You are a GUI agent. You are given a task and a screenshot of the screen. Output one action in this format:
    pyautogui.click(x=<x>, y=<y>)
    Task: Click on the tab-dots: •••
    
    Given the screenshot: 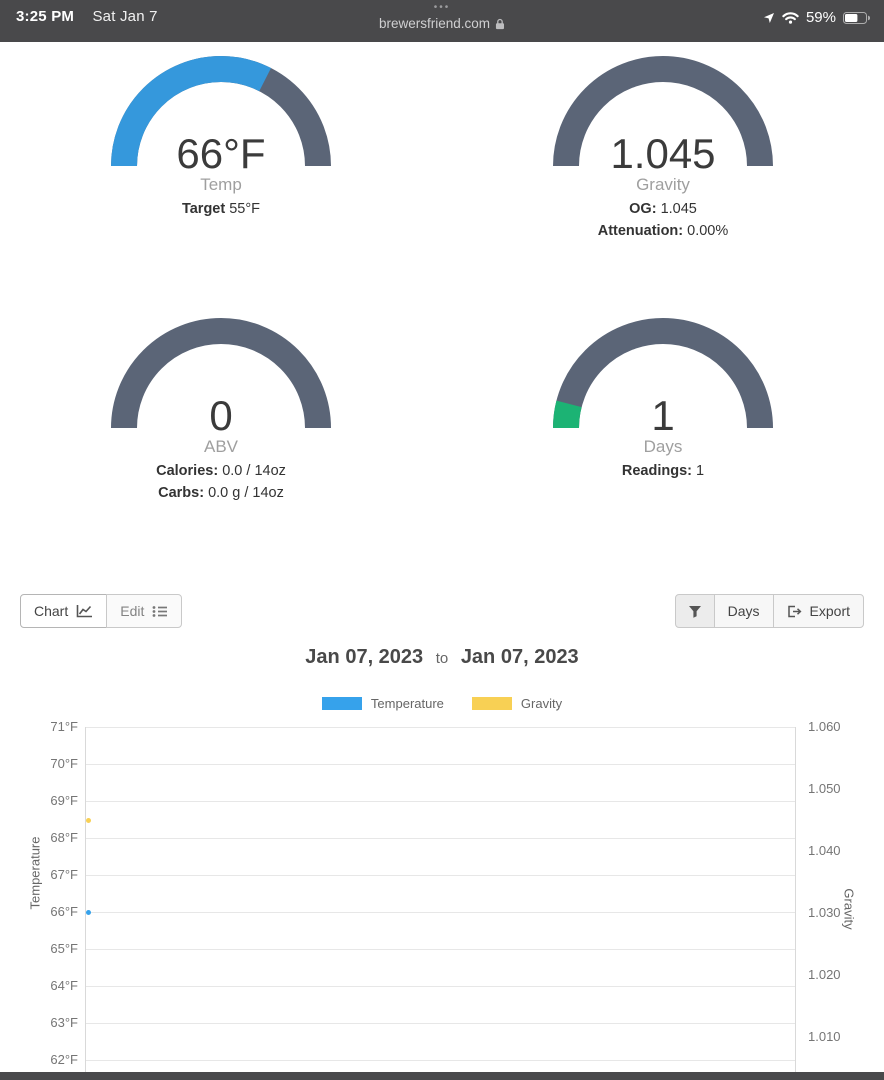 What is the action you would take?
    pyautogui.click(x=442, y=7)
    